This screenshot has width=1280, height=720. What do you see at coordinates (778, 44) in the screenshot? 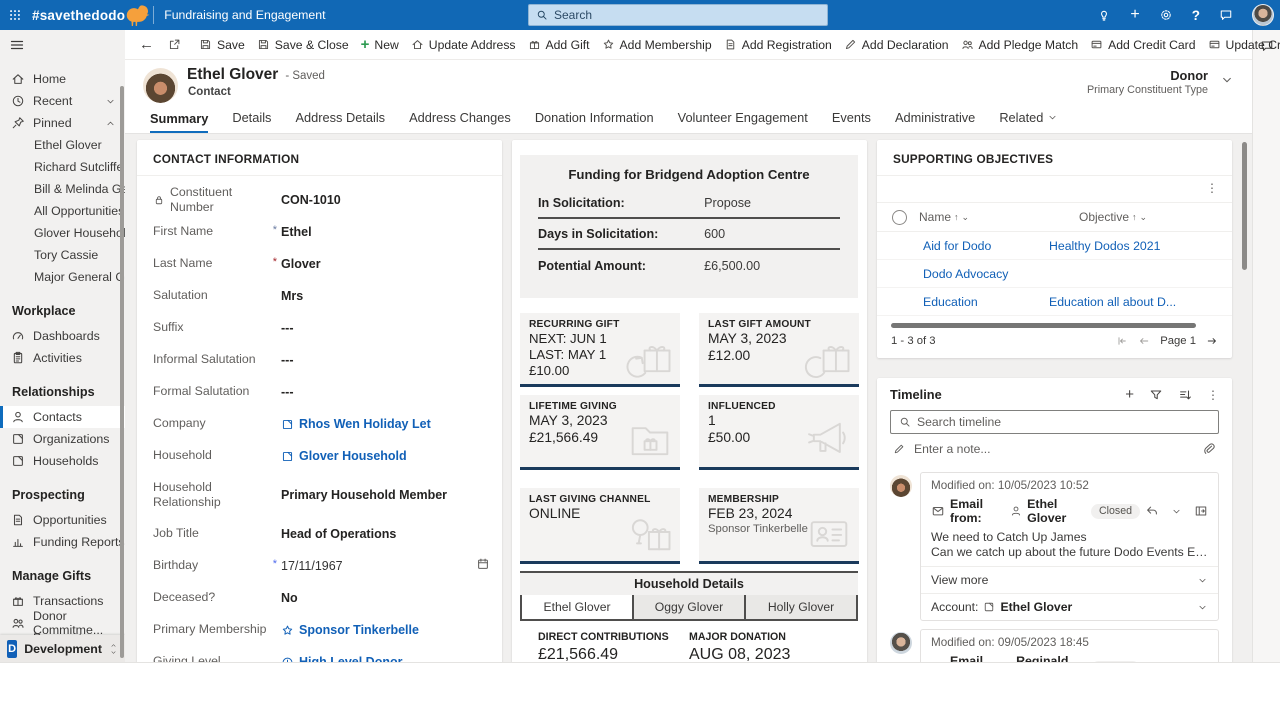
I see `add-registration-button: Add Registration` at bounding box center [778, 44].